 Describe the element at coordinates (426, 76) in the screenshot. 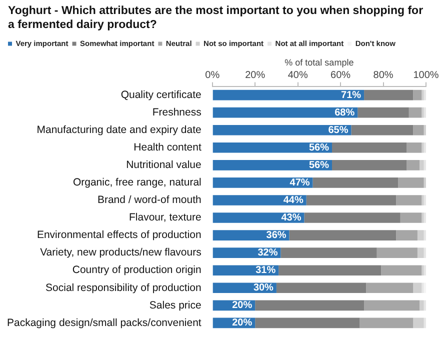

I see `x-tick-label: 100%` at that location.